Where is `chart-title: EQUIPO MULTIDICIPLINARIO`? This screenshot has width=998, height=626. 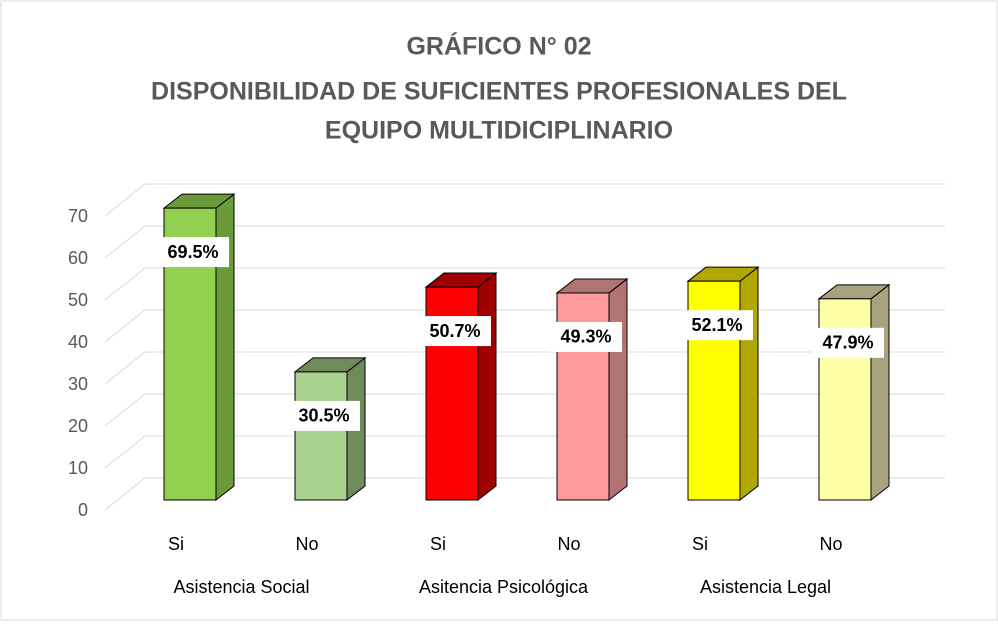
chart-title: EQUIPO MULTIDICIPLINARIO is located at coordinates (499, 131).